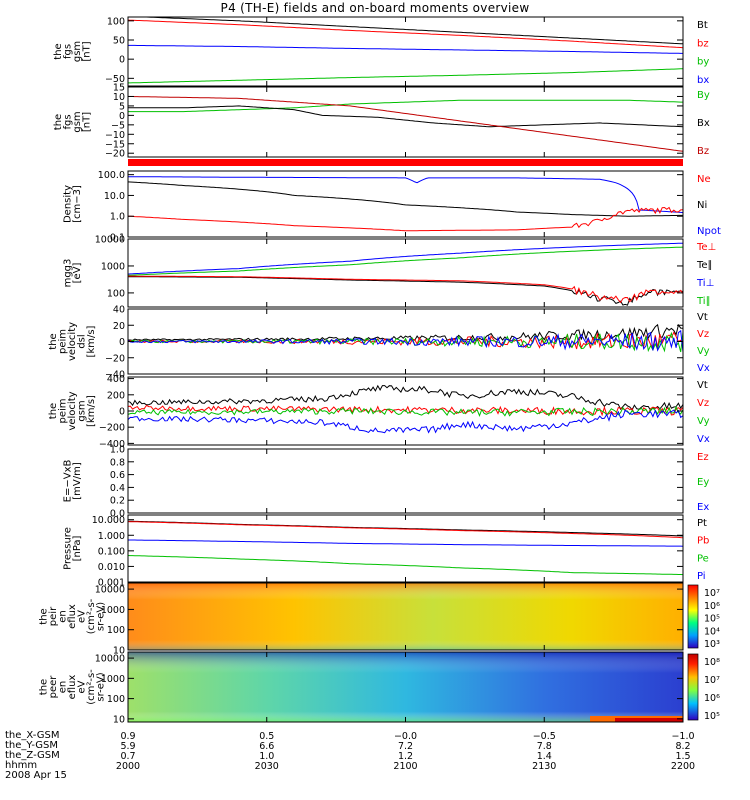 The width and height of the screenshot is (750, 800). What do you see at coordinates (405, 565) in the screenshot?
I see `series-line-Pe` at bounding box center [405, 565].